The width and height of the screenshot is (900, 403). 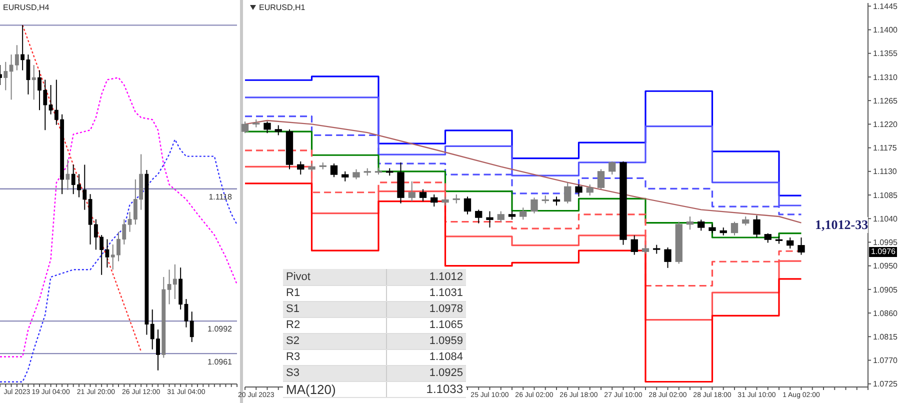 What do you see at coordinates (426, 357) in the screenshot?
I see `annotation: 1.1084` at bounding box center [426, 357].